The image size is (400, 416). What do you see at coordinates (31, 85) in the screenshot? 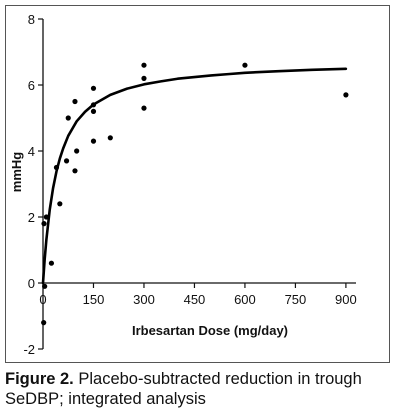
I see `y-tick-label: 6` at bounding box center [31, 85].